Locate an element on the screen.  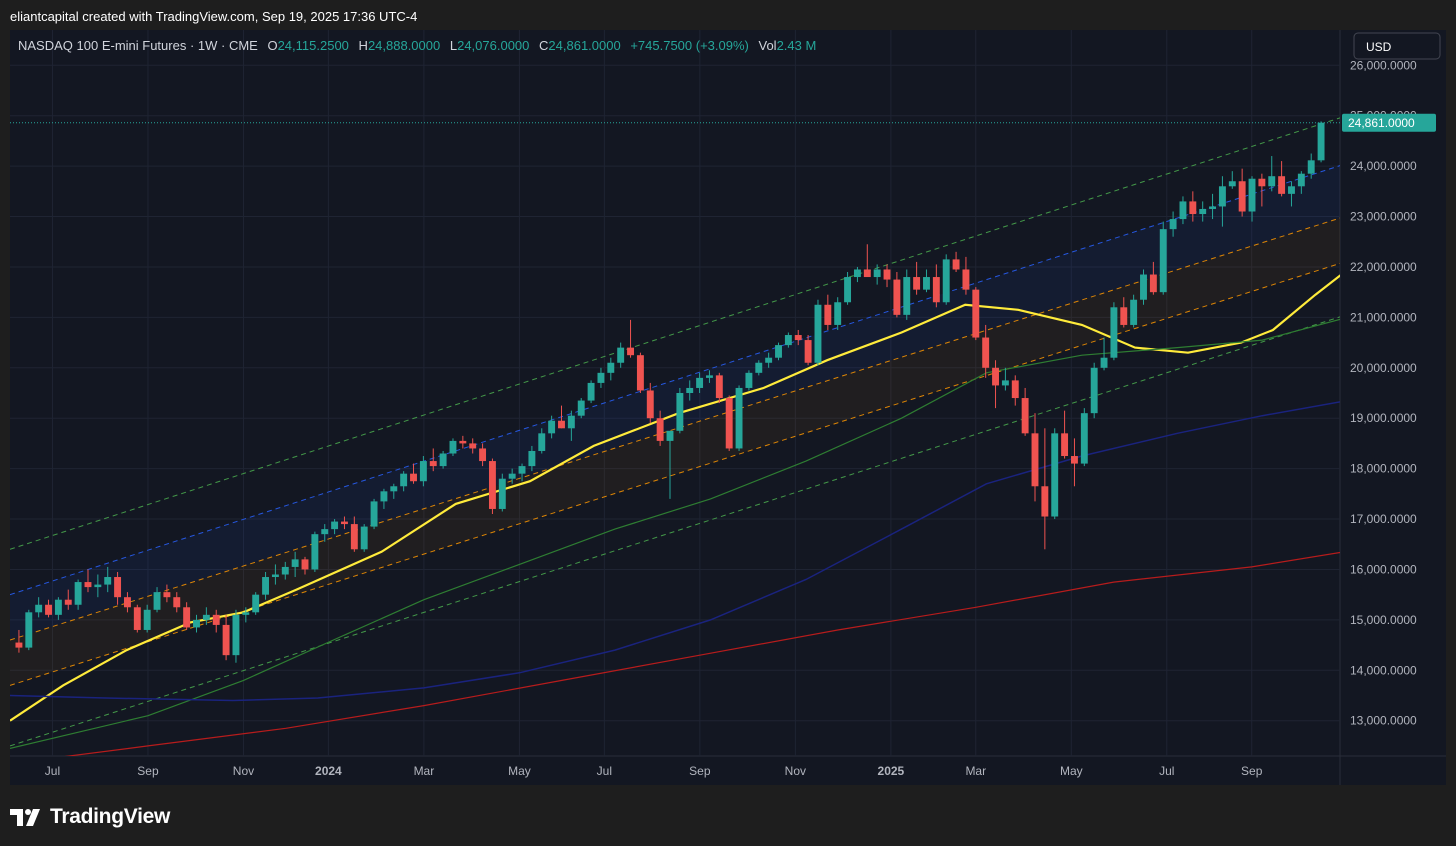
time-tick-label: Mar is located at coordinates (975, 771).